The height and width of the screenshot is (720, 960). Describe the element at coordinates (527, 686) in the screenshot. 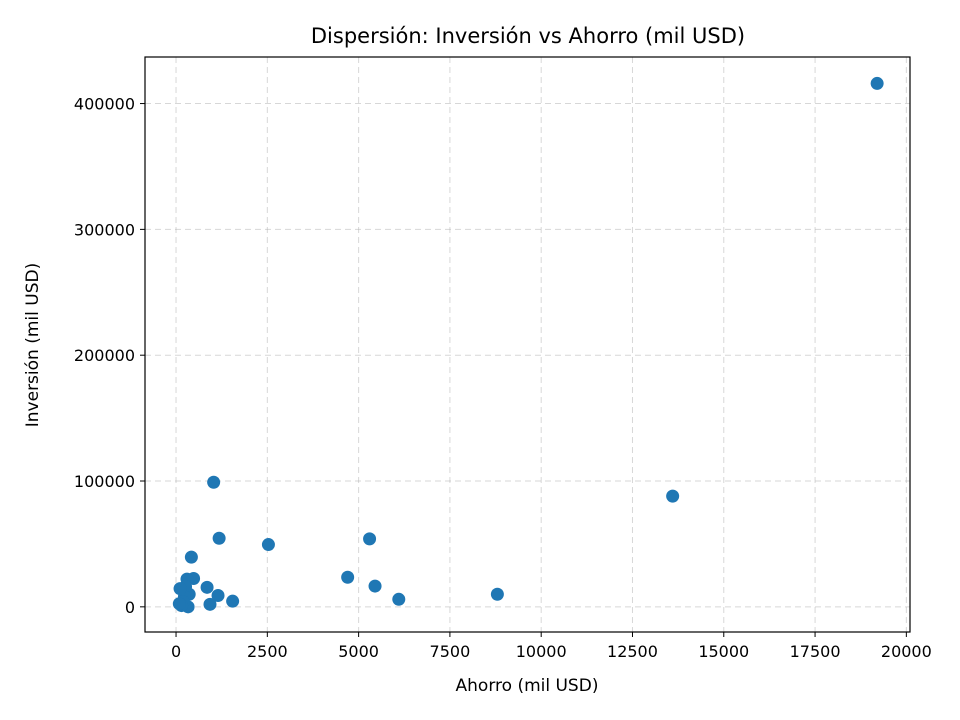

I see `x-axis-label: Ahorro (mil USD)` at that location.